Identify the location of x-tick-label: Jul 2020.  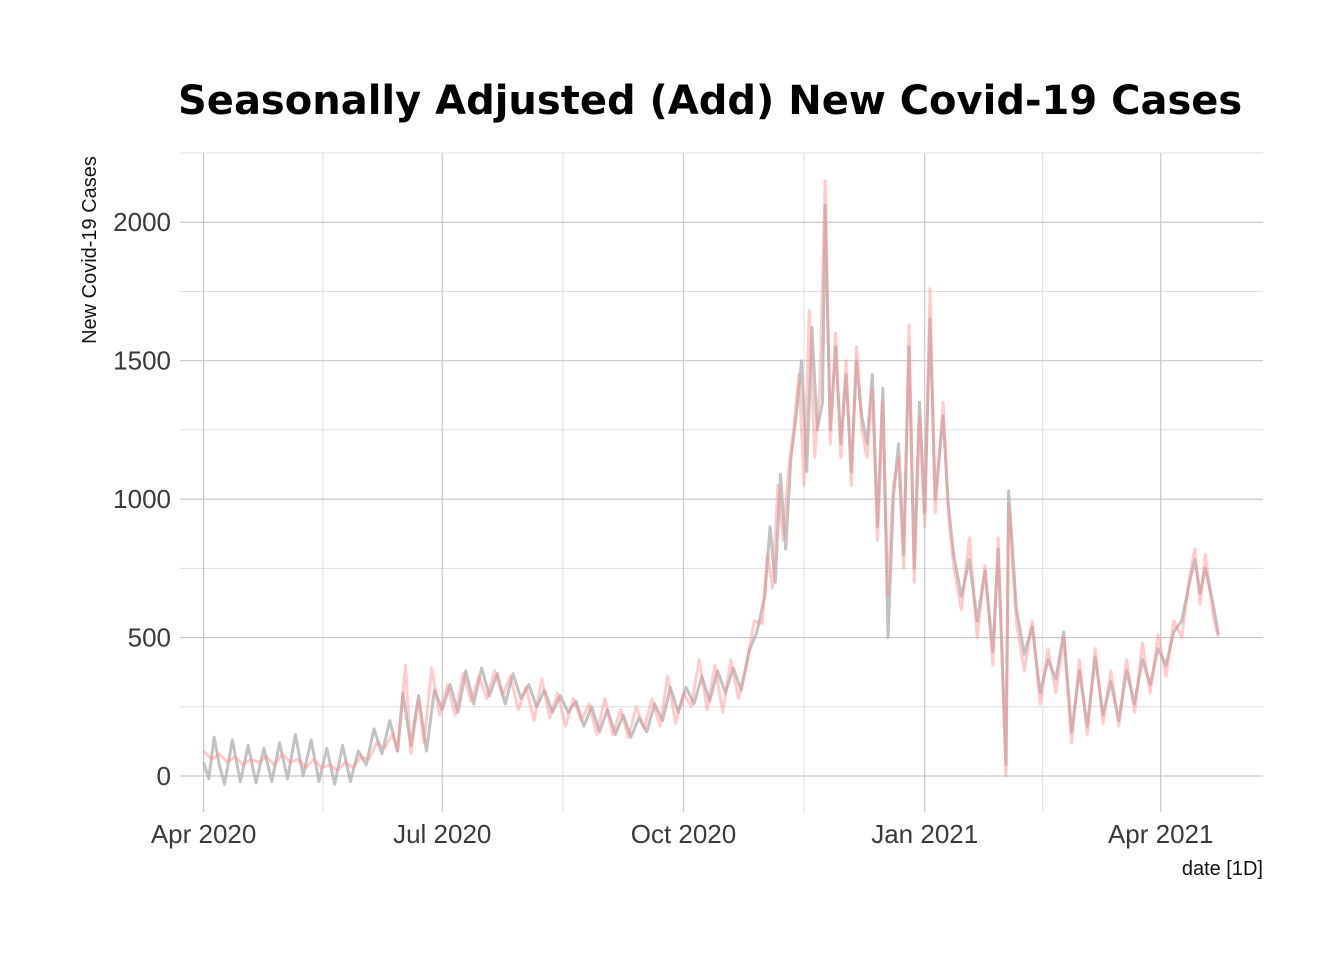
(442, 834).